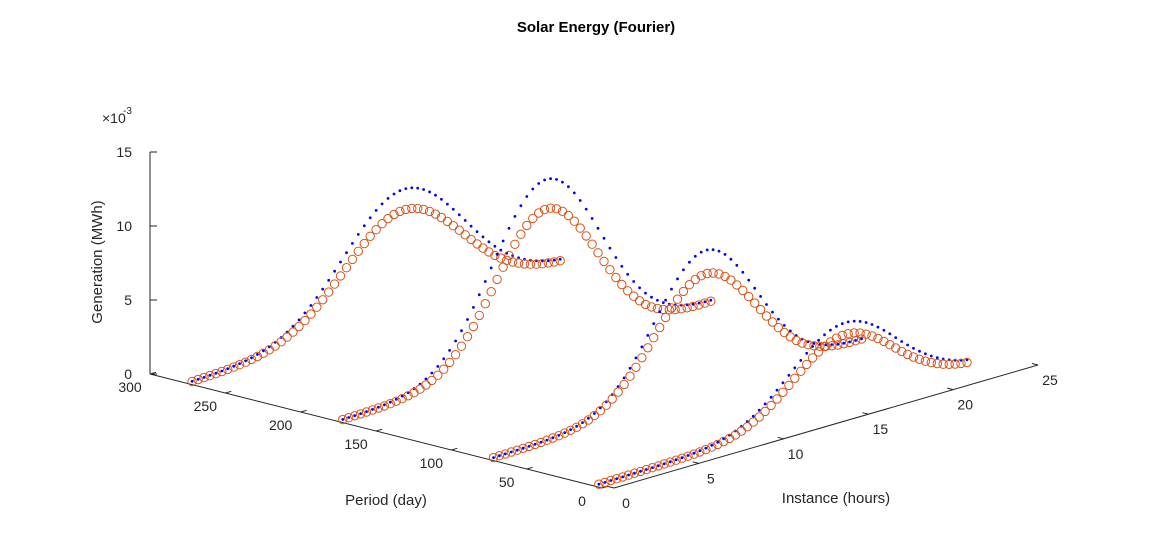 The image size is (1152, 540). I want to click on z-exponent: -3, so click(127, 111).